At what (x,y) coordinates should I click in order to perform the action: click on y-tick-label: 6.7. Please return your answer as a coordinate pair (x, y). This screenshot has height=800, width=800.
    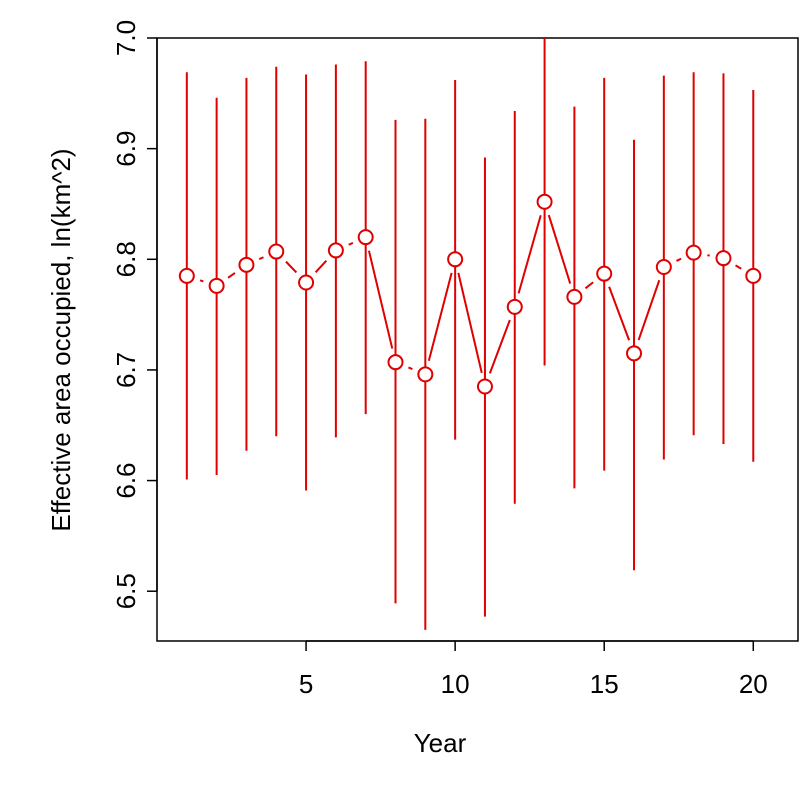
    Looking at the image, I should click on (126, 370).